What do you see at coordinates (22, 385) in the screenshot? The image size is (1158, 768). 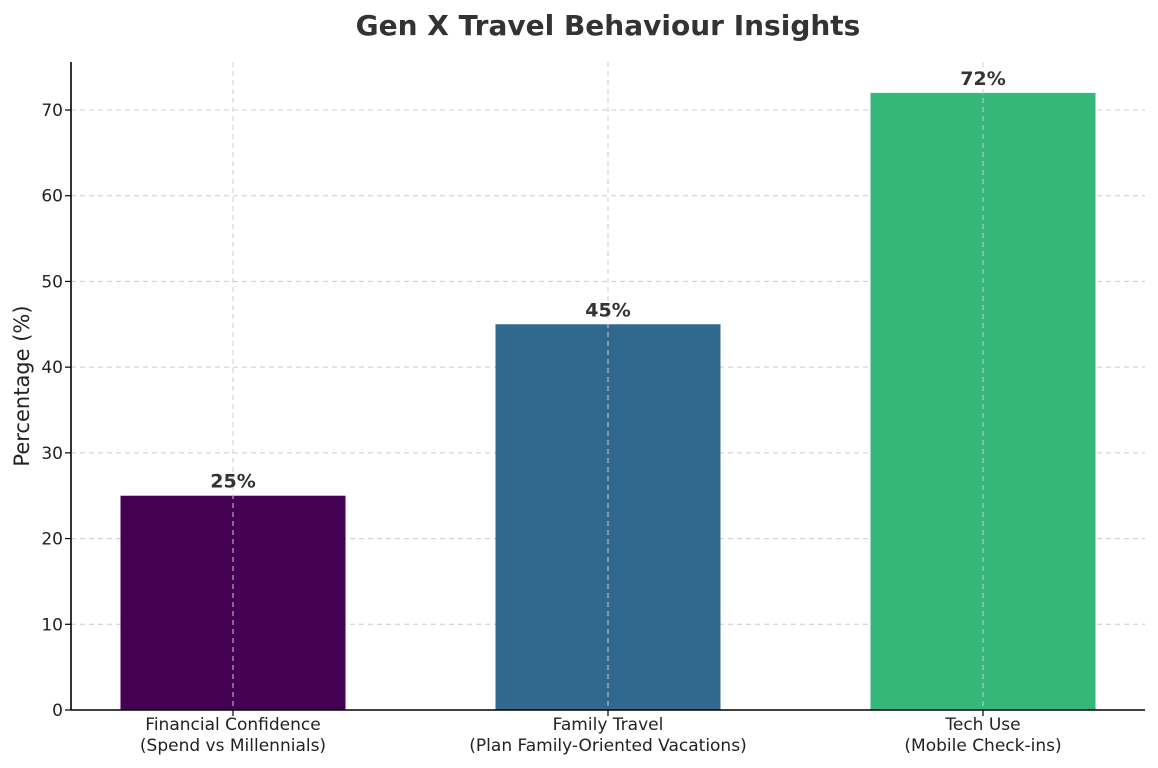 I see `y-axis-label: Percentage (%)` at bounding box center [22, 385].